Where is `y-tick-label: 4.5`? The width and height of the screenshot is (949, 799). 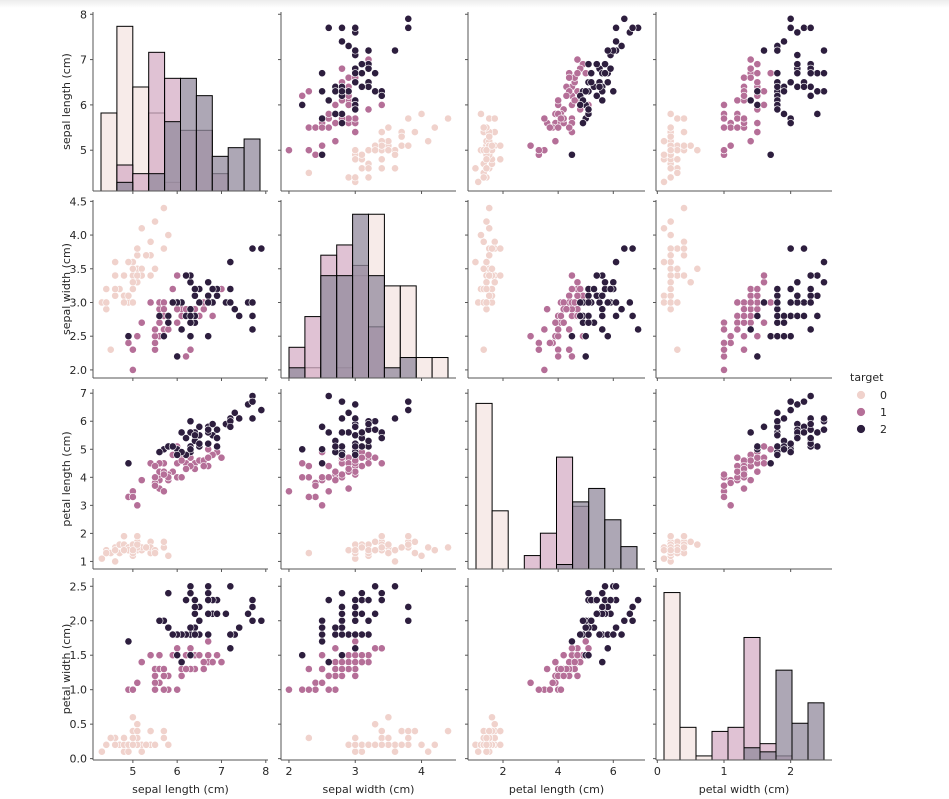
y-tick-label: 4.5 is located at coordinates (79, 201).